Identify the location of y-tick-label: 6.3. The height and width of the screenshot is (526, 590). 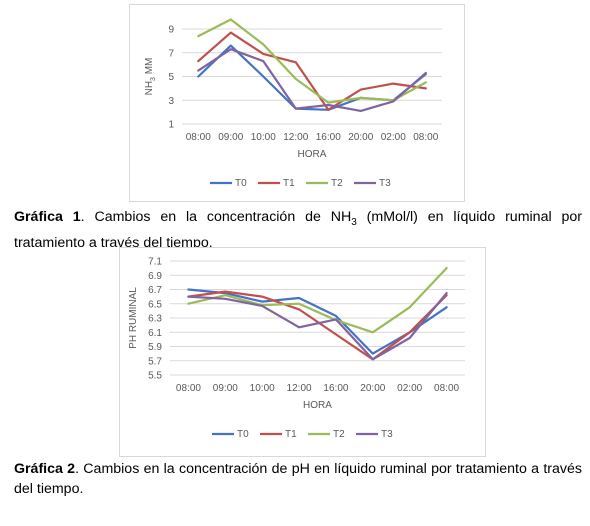
(155, 319).